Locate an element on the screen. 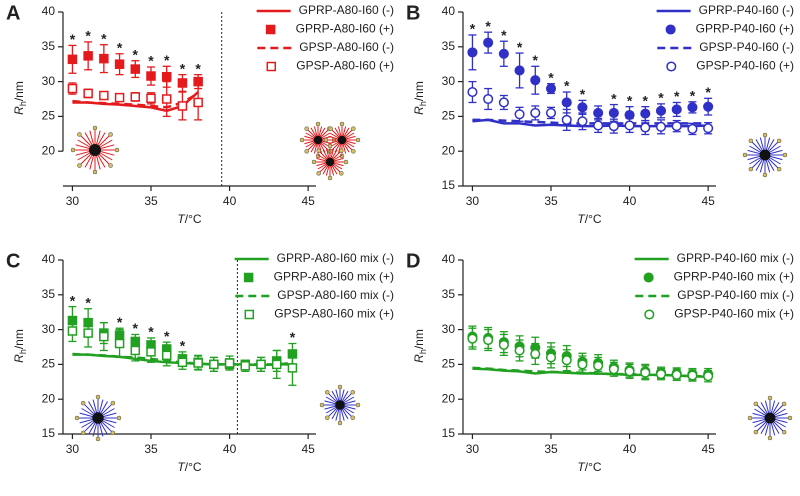  panel-label: D is located at coordinates (413, 261).